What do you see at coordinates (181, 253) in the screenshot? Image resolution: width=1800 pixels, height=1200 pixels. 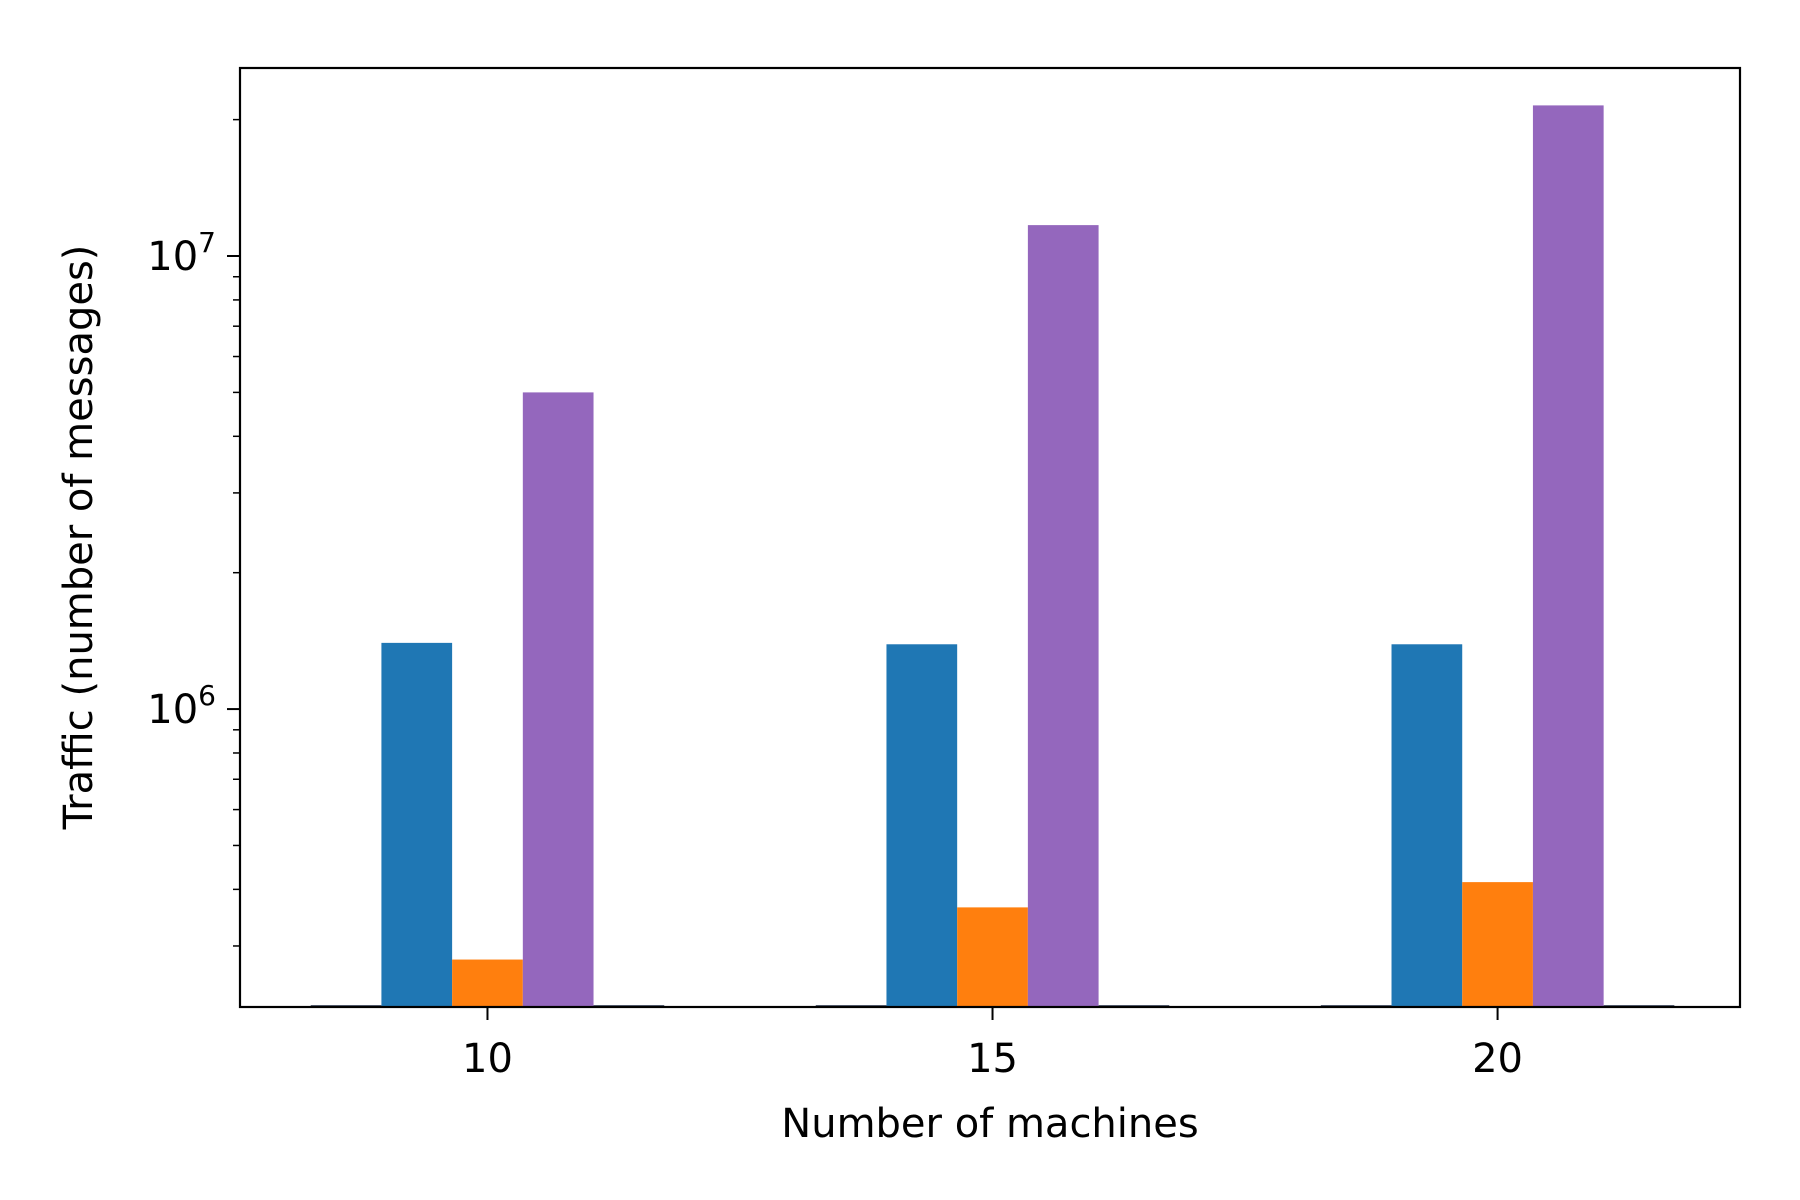 I see `y-tick-label: 10⁷` at bounding box center [181, 253].